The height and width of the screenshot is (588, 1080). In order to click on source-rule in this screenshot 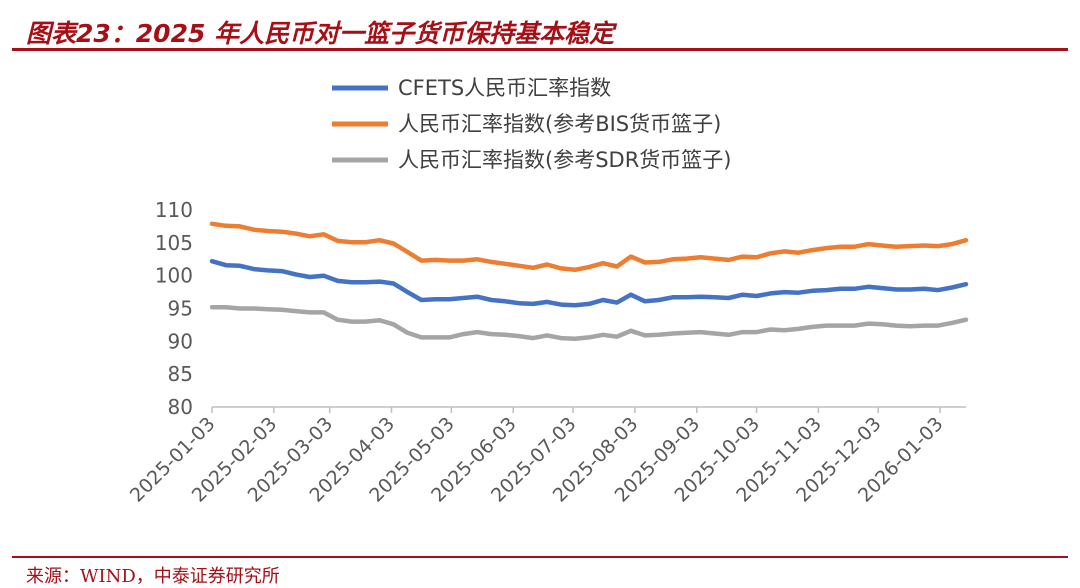, I will do `click(540, 557)`.